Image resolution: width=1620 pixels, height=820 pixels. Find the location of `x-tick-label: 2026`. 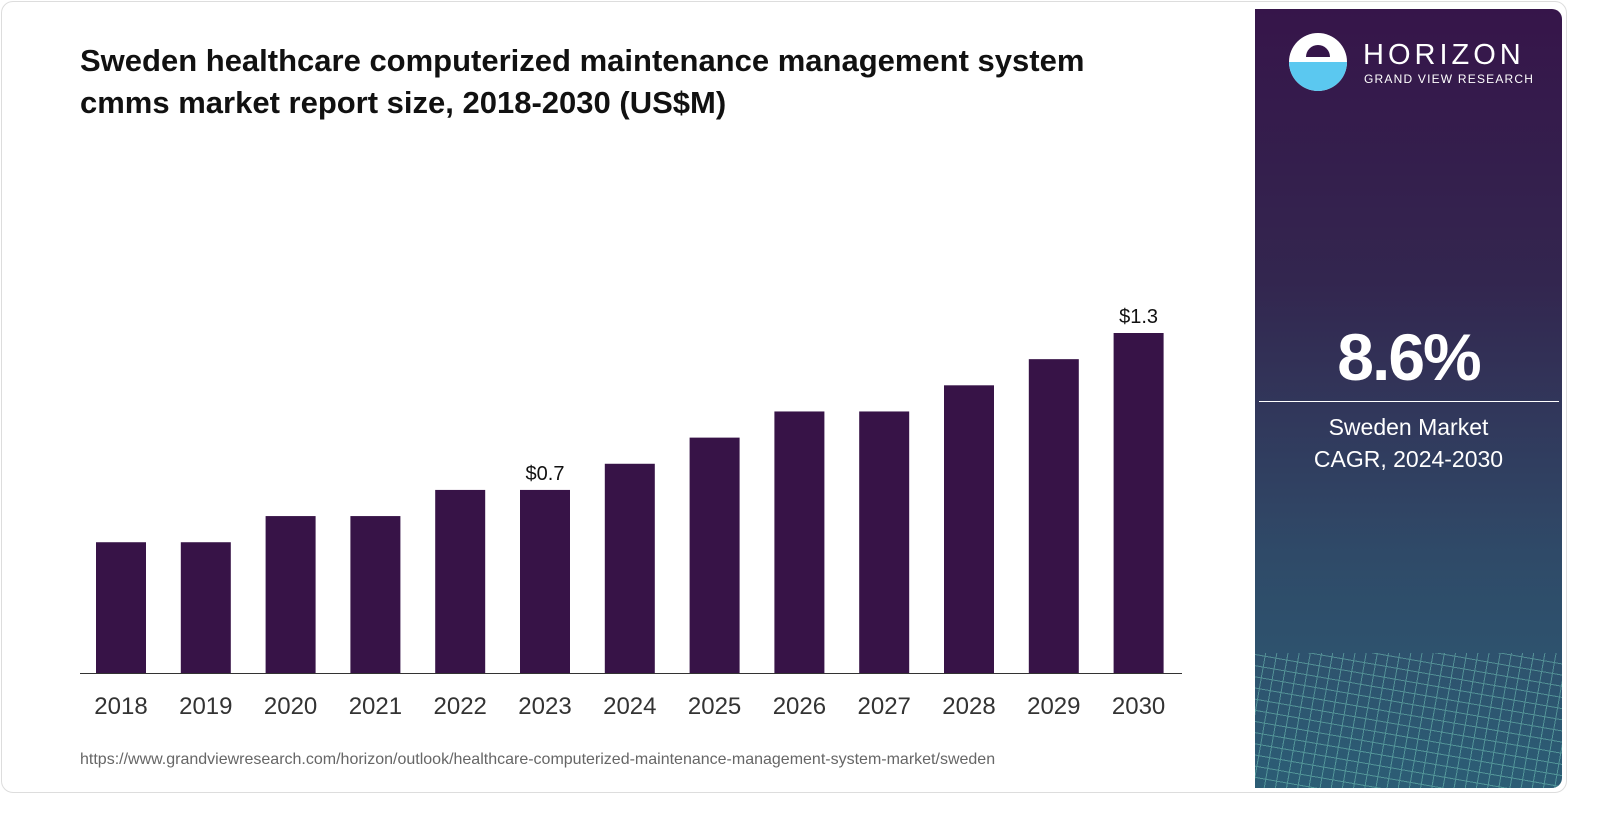

x-tick-label: 2026 is located at coordinates (799, 706).